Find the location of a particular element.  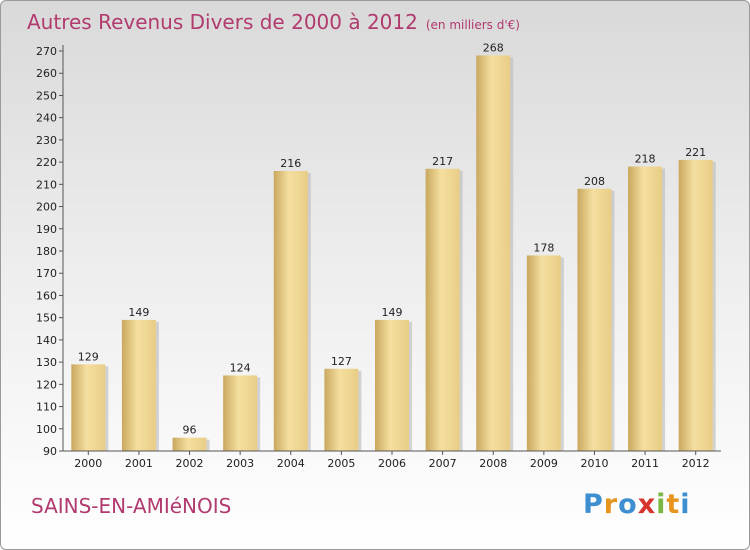

logo-letter: r is located at coordinates (611, 504).